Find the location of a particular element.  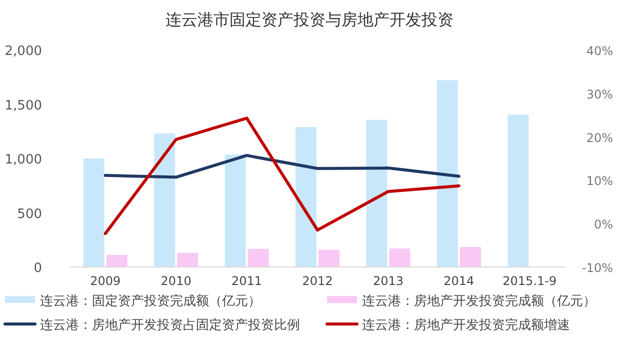

x-tick-label: 2011 is located at coordinates (247, 281).